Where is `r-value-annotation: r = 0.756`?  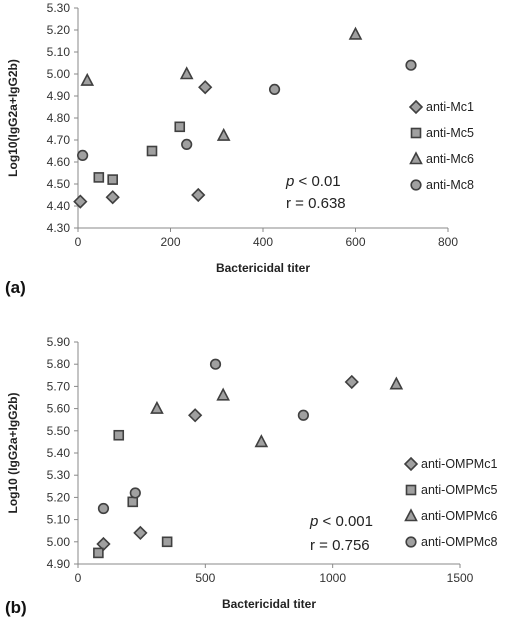 r-value-annotation: r = 0.756 is located at coordinates (340, 545).